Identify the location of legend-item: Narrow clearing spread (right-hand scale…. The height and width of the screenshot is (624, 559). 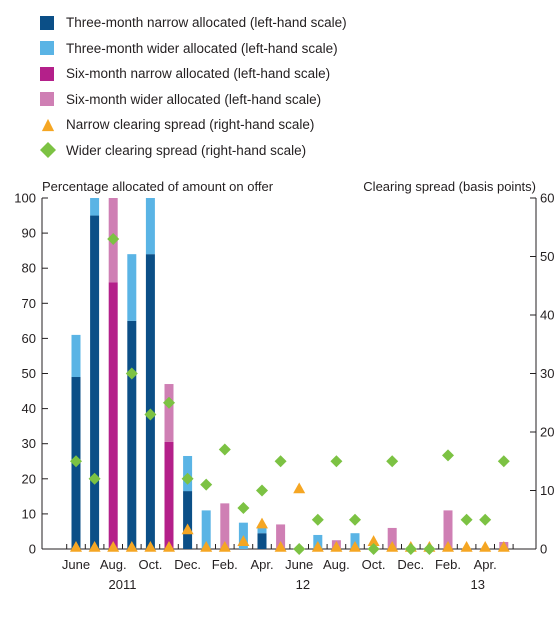
(193, 125).